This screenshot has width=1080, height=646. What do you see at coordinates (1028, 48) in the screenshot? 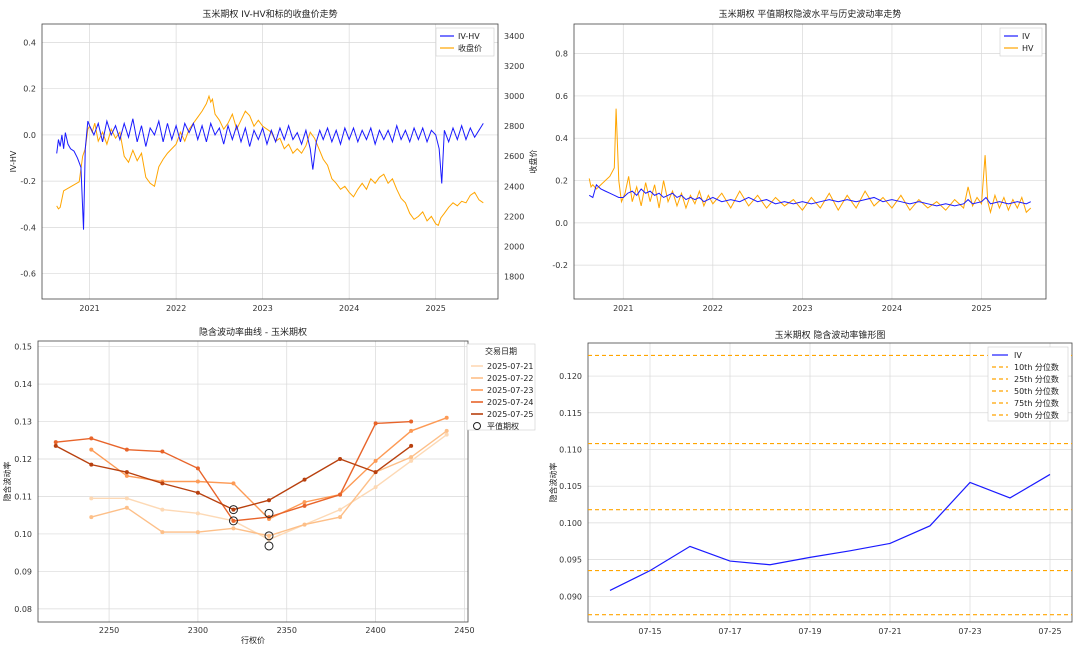
I see `legend-label-hv: HV` at bounding box center [1028, 48].